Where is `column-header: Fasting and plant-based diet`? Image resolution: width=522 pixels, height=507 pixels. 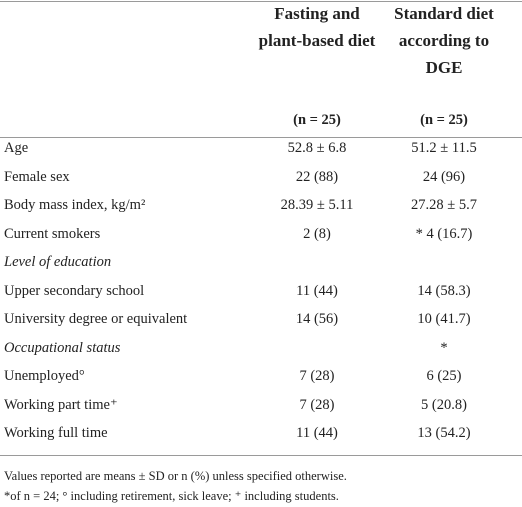
column-header: Fasting and plant-based diet is located at coordinates (317, 27).